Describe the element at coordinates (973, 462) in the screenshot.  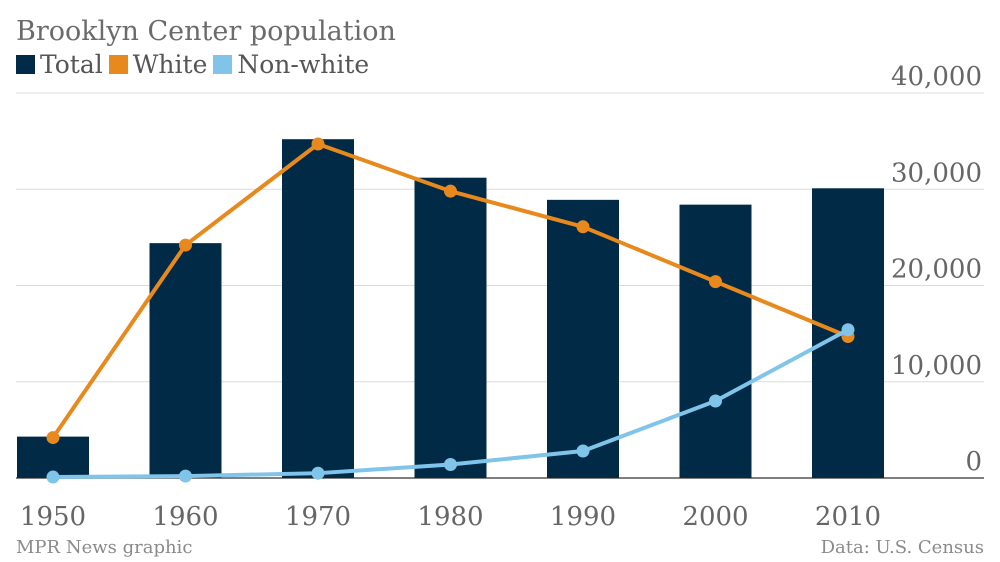
I see `y-tick-label: 0` at that location.